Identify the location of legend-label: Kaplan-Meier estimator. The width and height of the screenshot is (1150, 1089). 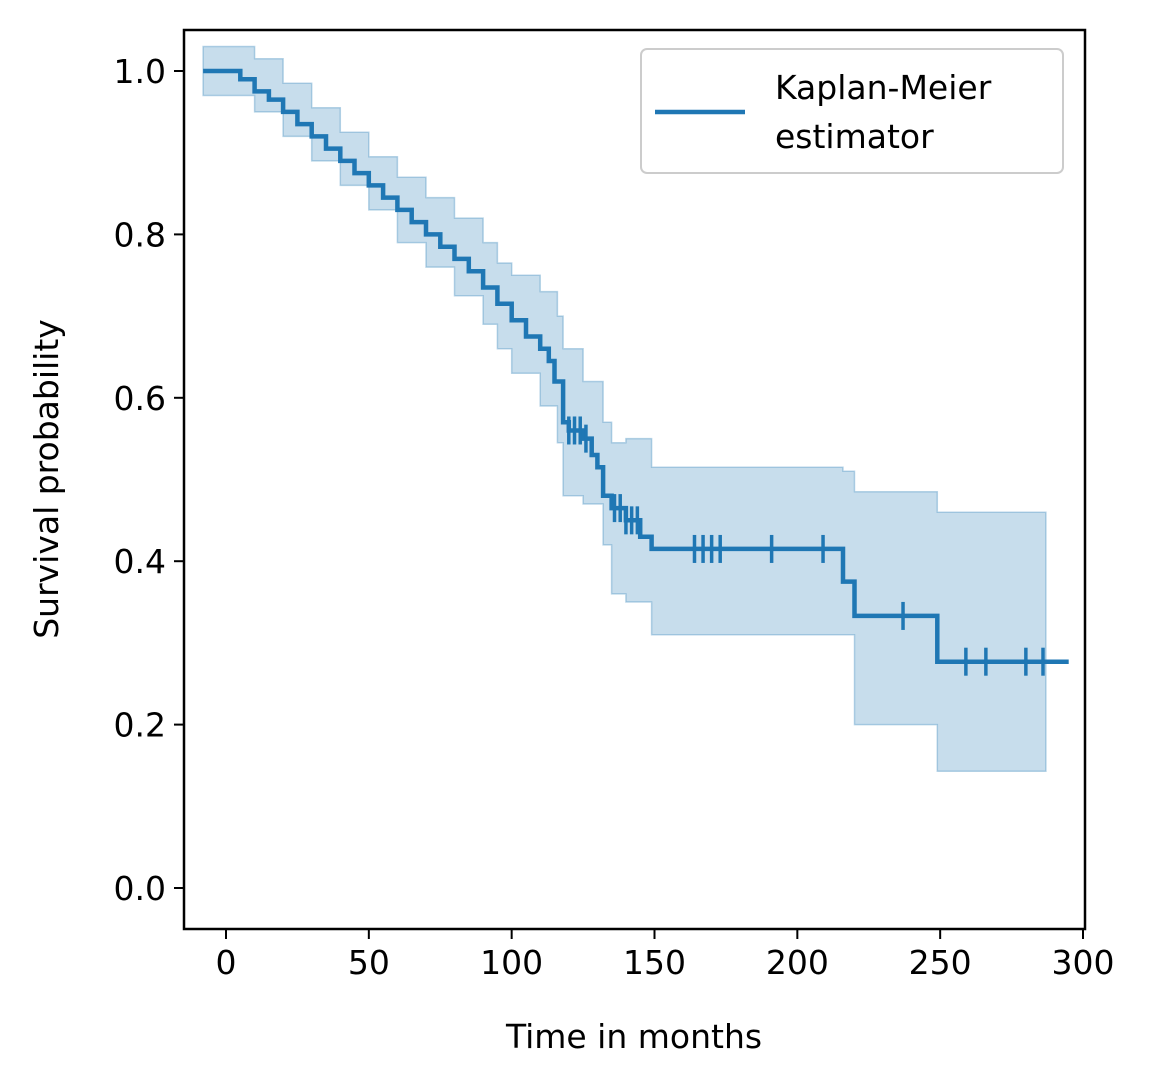
(883, 112).